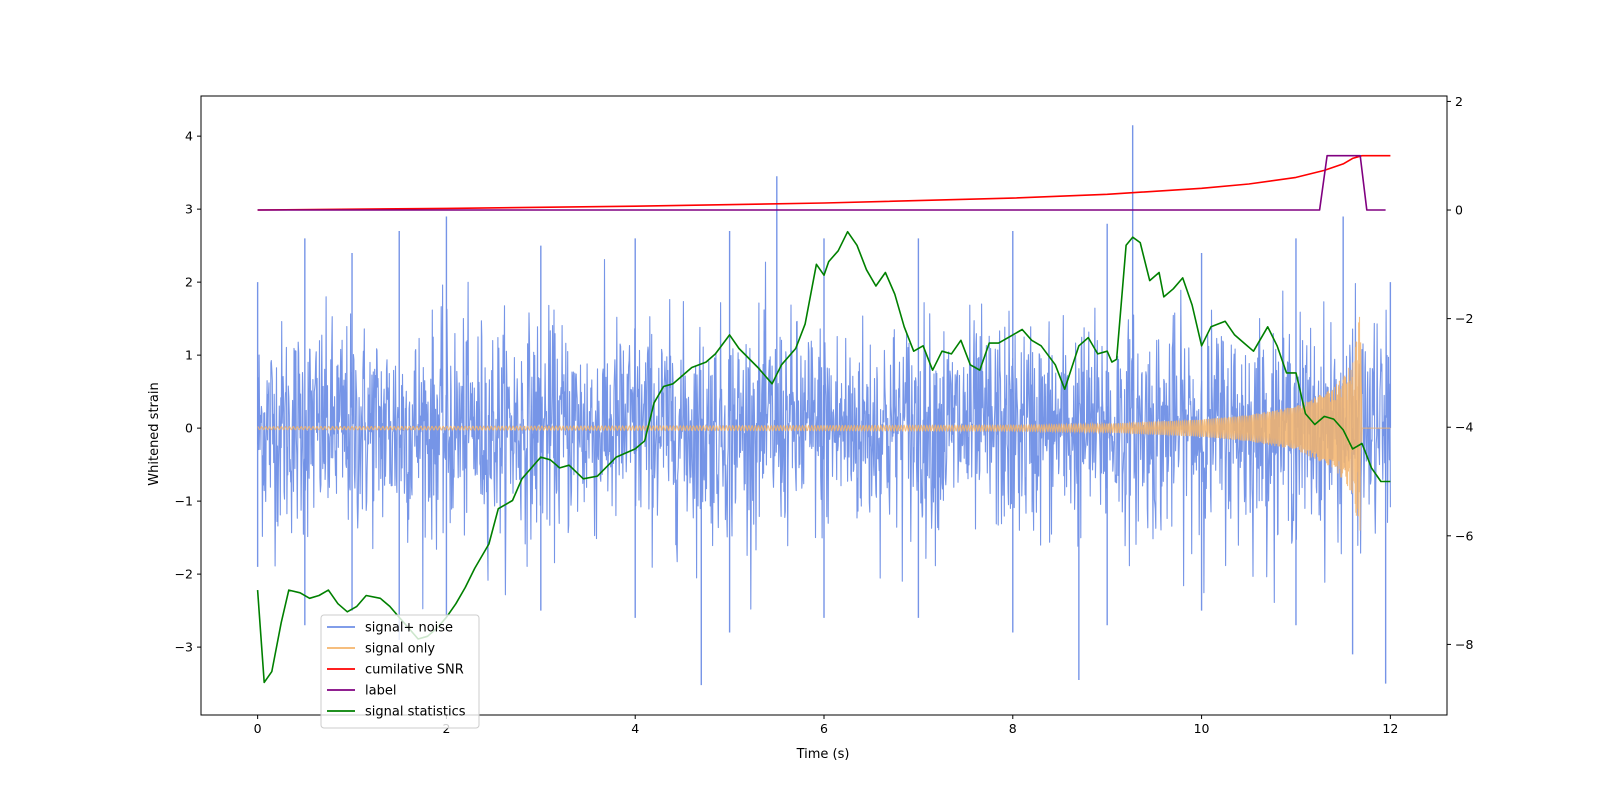  Describe the element at coordinates (824, 728) in the screenshot. I see `x-tick-label: 6` at that location.